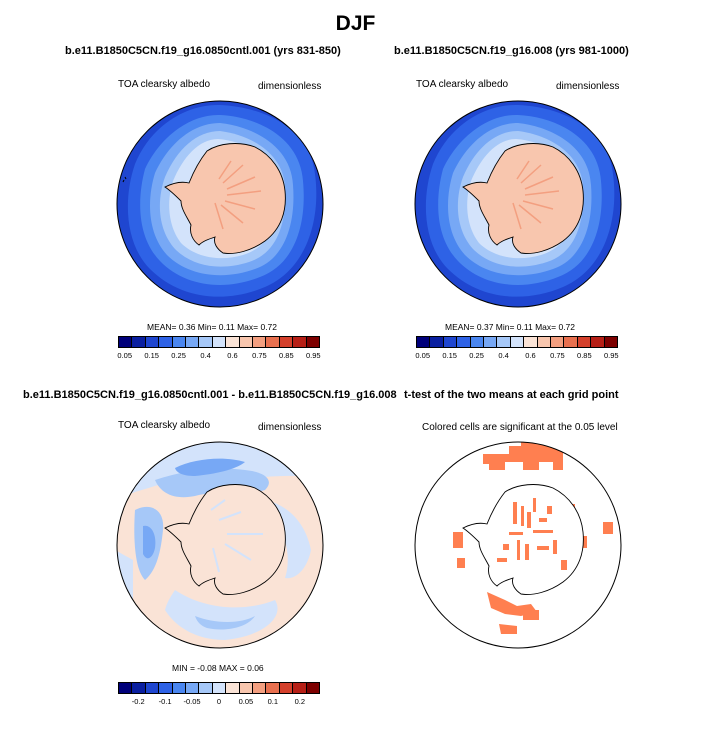  Describe the element at coordinates (219, 357) in the screenshot. I see `panel1-colorbar-ticks: 0.05 0.15 0.25 0.4 0.6 0.75 0.85 0.95` at that location.